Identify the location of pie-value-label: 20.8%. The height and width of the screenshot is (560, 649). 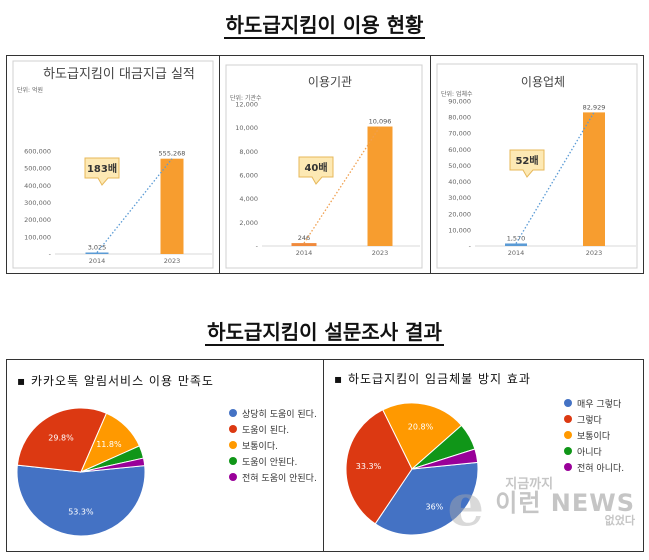
(421, 426).